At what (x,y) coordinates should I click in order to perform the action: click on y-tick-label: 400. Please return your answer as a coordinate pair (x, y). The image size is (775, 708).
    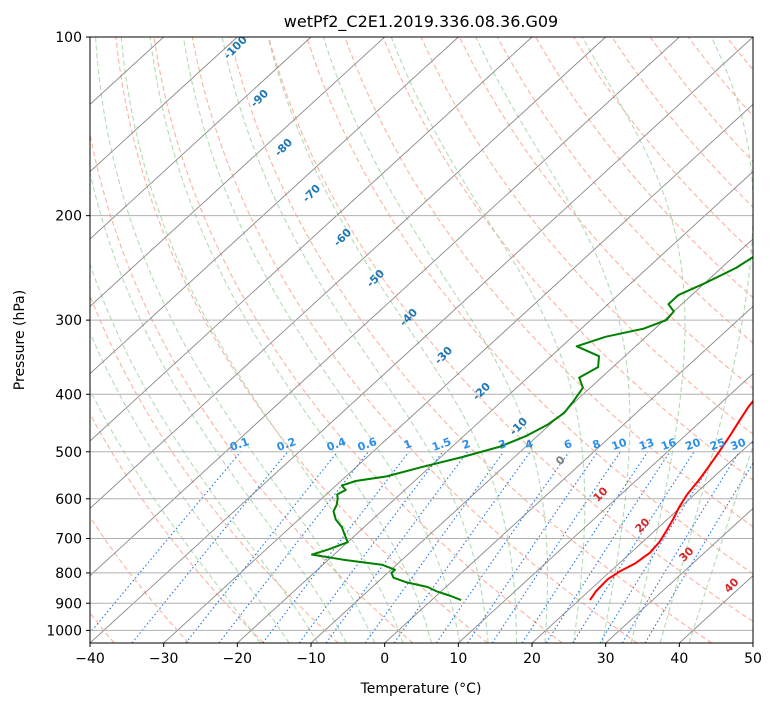
    Looking at the image, I should click on (68, 395).